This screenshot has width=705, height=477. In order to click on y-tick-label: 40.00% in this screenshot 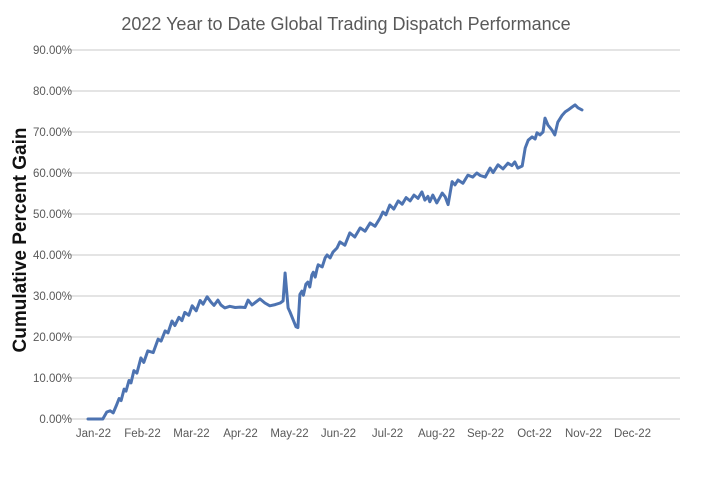, I will do `click(52, 256)`.